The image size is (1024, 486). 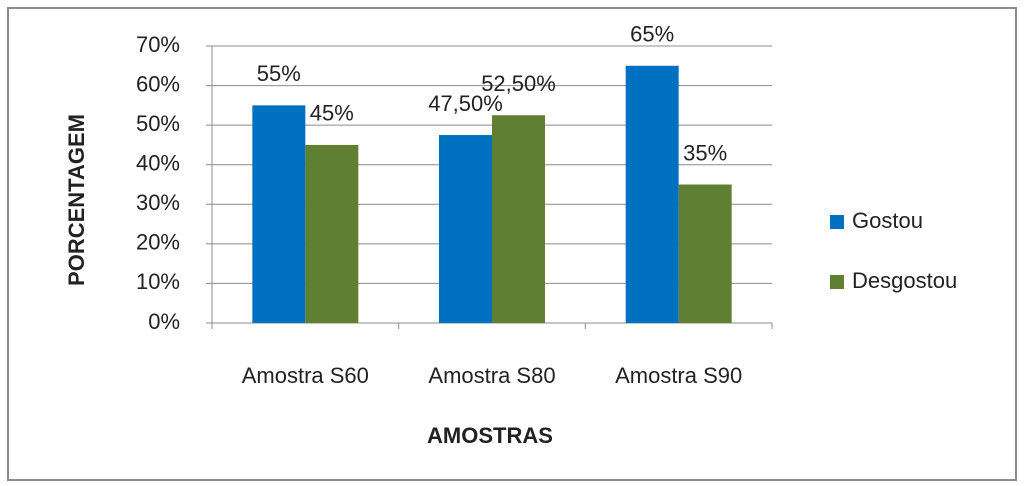 What do you see at coordinates (158, 202) in the screenshot?
I see `y-tick-label: 30%` at bounding box center [158, 202].